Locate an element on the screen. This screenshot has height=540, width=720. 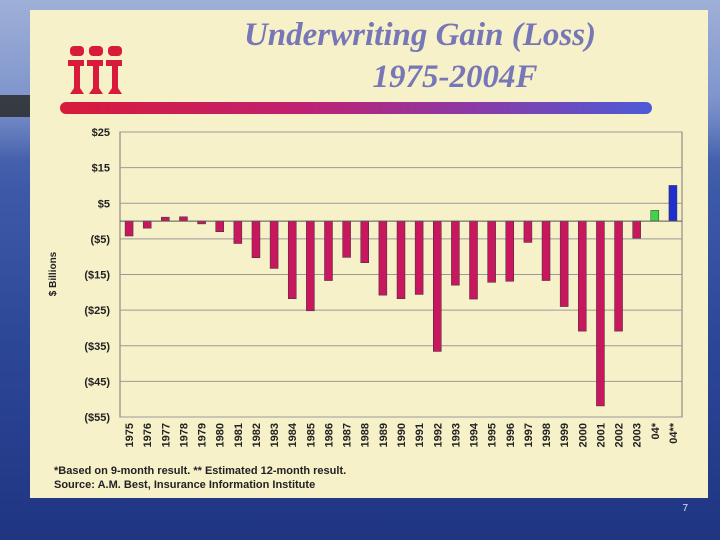
bar-1975 is located at coordinates (129, 228).